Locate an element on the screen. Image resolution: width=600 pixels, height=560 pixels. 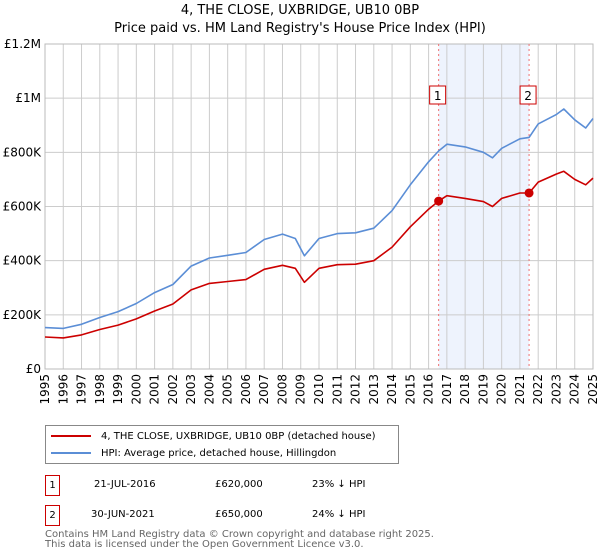
annotation-price: £620,000 is located at coordinates (239, 484).